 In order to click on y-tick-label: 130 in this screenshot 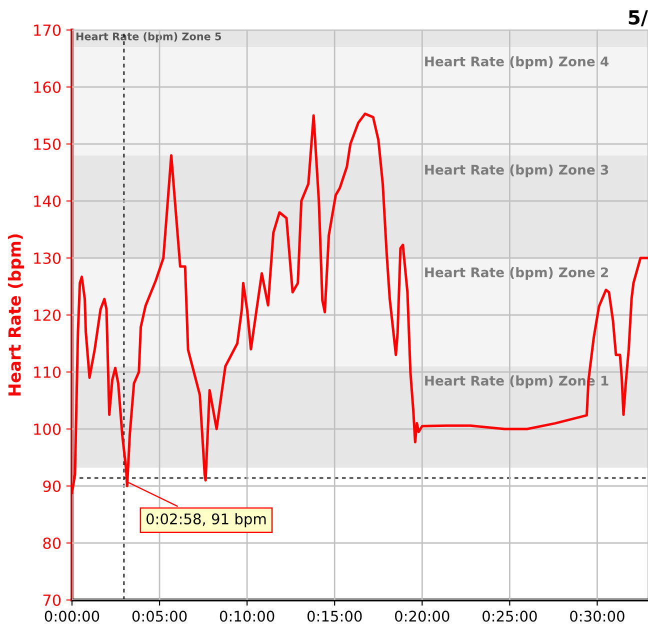, I will do `click(47, 258)`.